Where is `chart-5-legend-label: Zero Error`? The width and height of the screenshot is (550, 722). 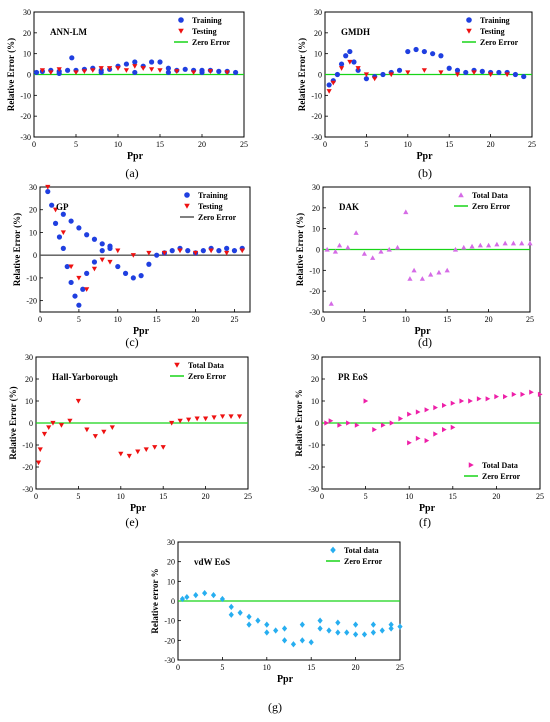 chart-5-legend-label: Zero Error is located at coordinates (501, 476).